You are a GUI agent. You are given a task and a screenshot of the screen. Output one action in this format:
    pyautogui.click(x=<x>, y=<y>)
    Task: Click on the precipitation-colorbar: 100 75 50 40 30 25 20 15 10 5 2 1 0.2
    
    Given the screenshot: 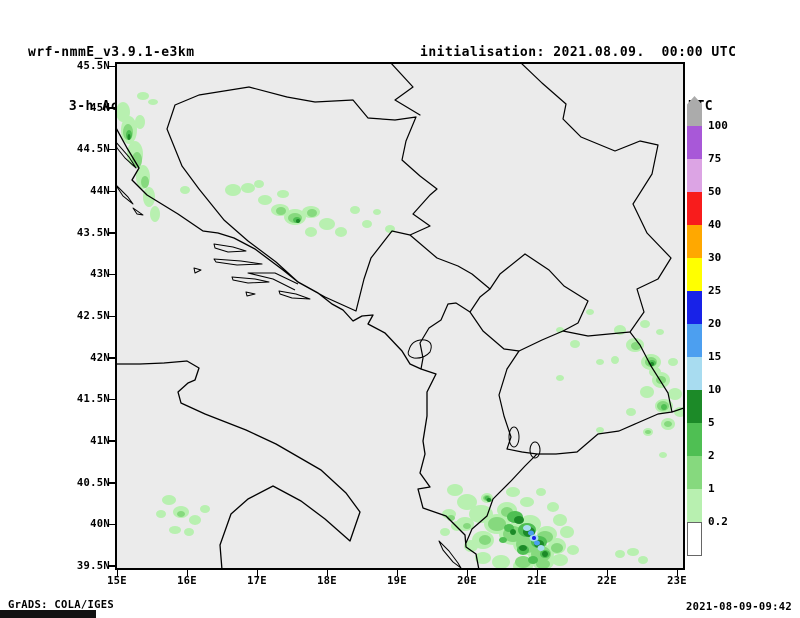 What is the action you would take?
    pyautogui.click(x=707, y=336)
    